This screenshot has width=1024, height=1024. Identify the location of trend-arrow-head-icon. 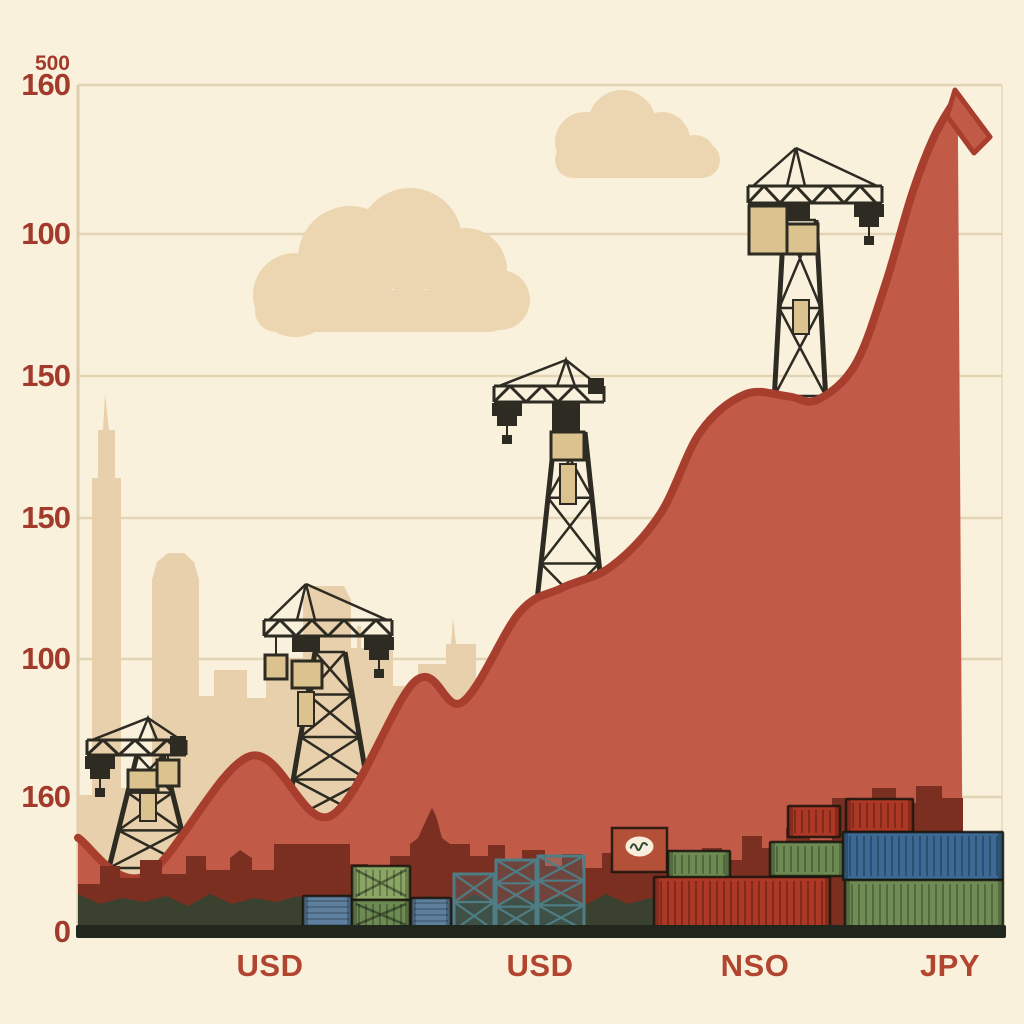
(968, 121).